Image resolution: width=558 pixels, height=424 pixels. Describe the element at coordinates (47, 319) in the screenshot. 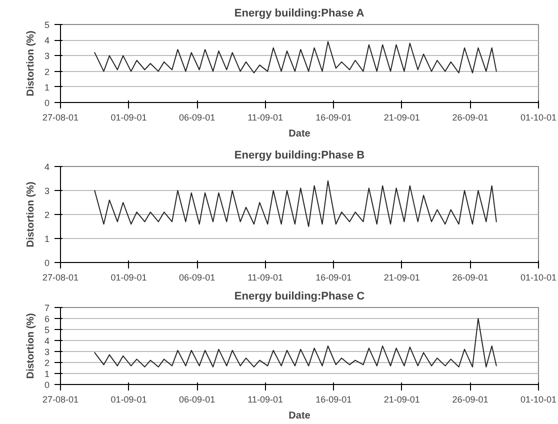

I see `y-tick-label: 6` at that location.